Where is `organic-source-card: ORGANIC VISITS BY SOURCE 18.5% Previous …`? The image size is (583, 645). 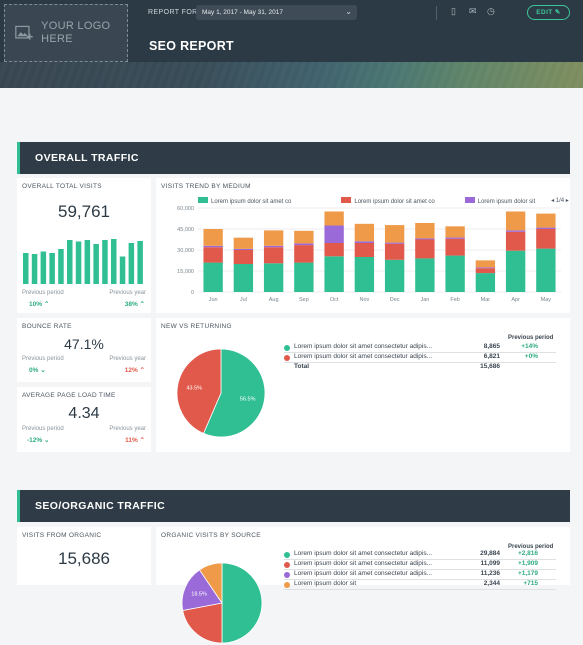
organic-source-card: ORGANIC VISITS BY SOURCE 18.5% Previous … is located at coordinates (363, 585).